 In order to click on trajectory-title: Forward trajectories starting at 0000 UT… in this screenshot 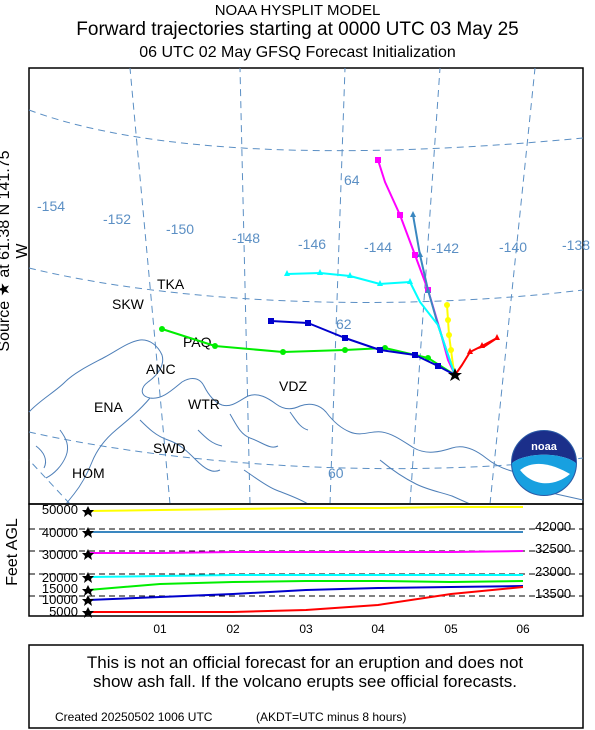, I will do `click(297, 29)`.